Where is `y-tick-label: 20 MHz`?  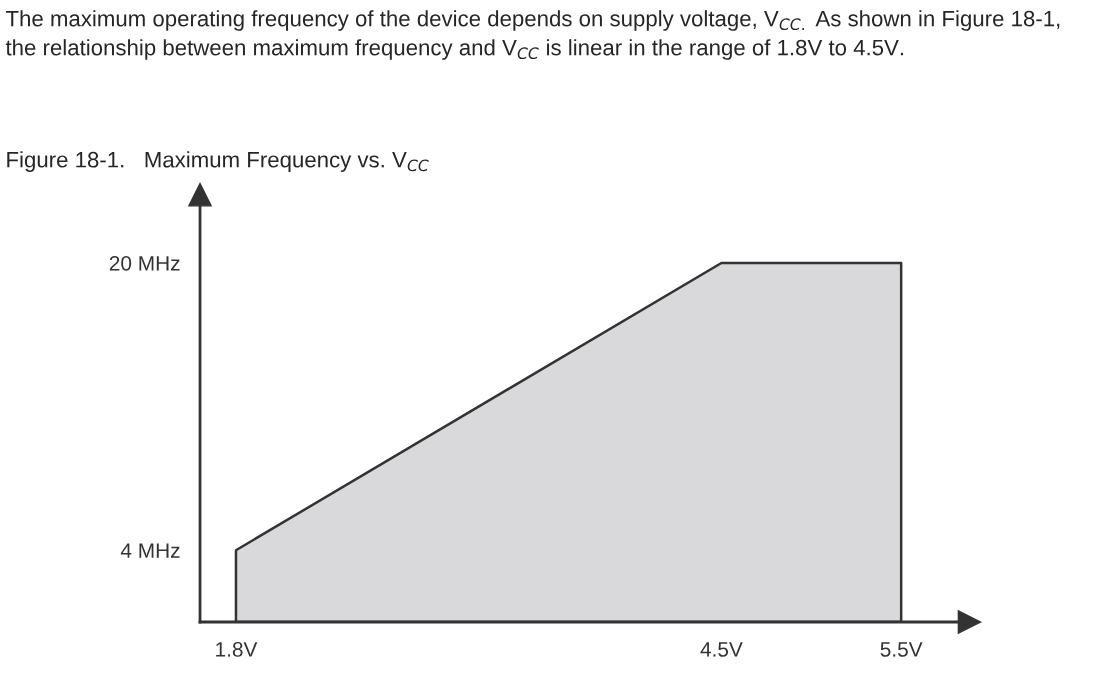 y-tick-label: 20 MHz is located at coordinates (144, 263).